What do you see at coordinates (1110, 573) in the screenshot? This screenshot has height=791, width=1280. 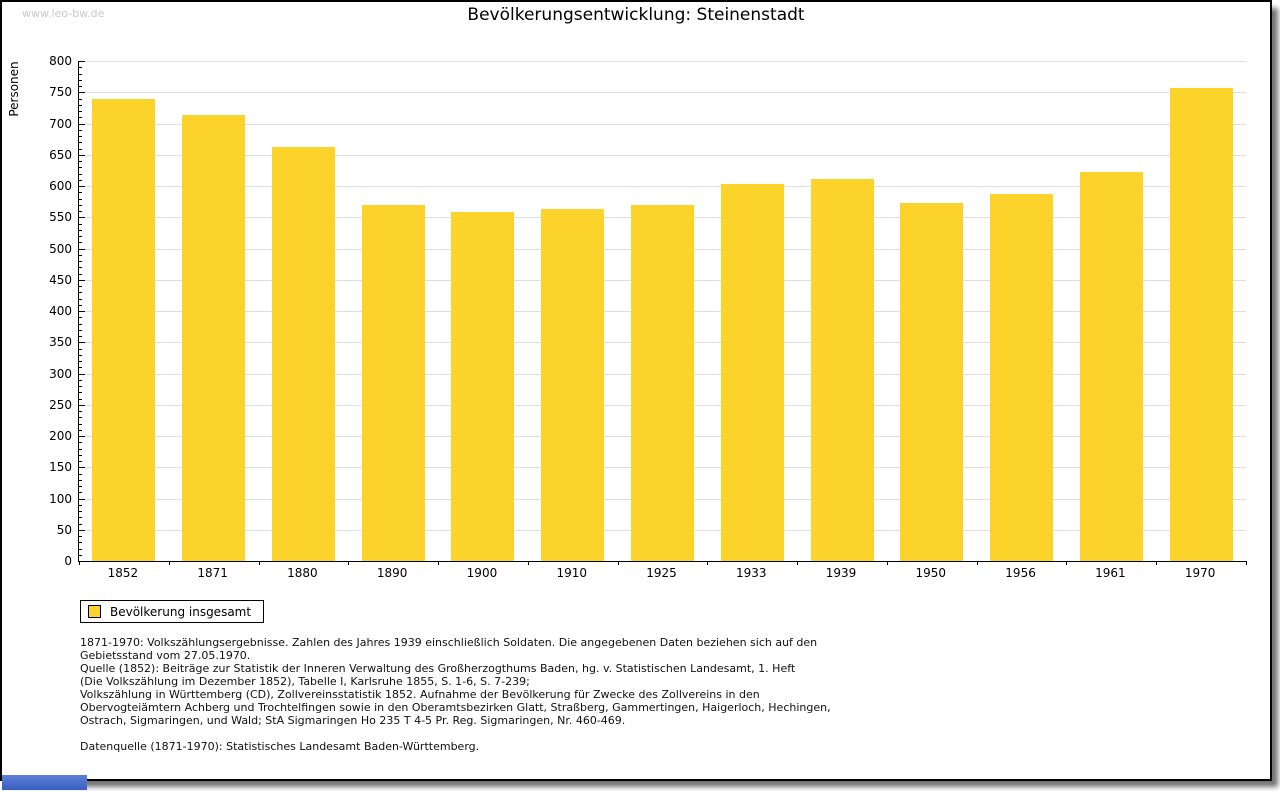 I see `x-tick-label: 1961` at bounding box center [1110, 573].